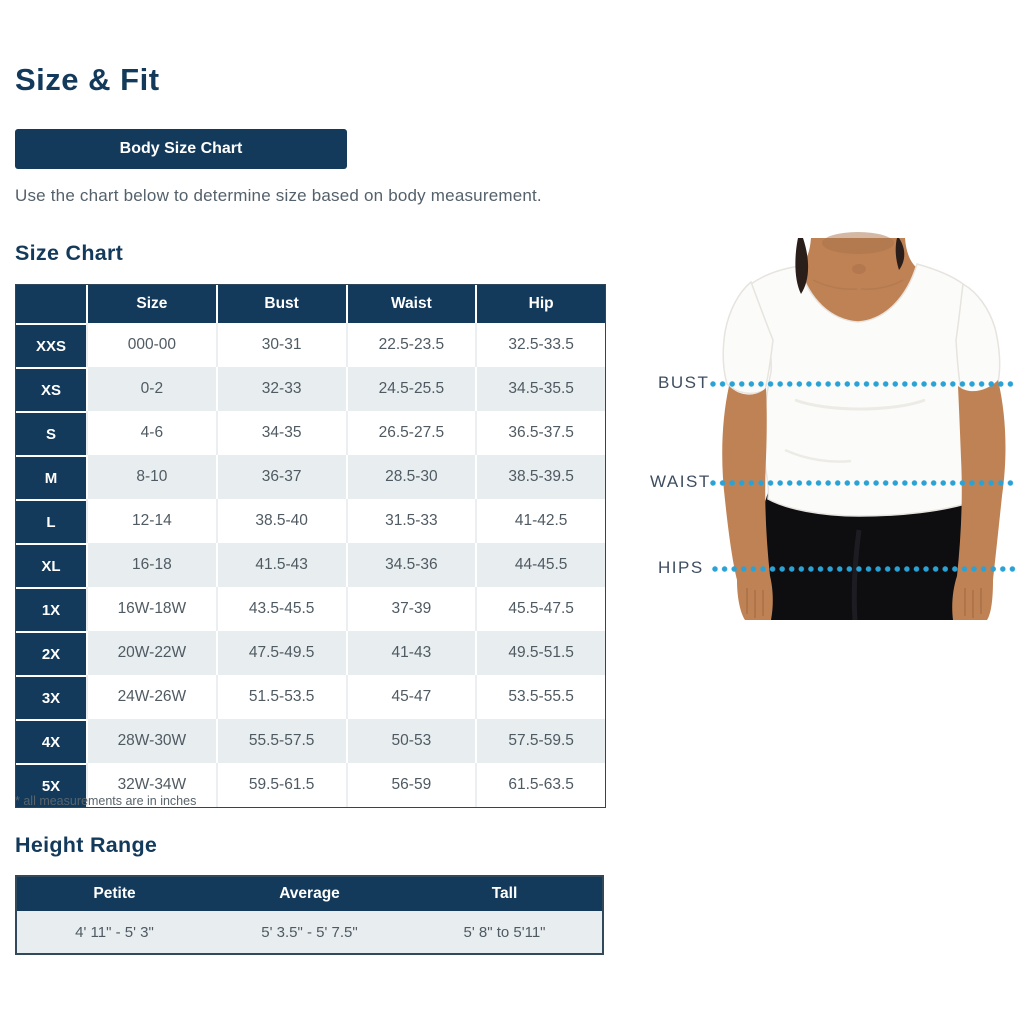 The width and height of the screenshot is (1024, 1024). I want to click on cell-bust: 41.5-43, so click(280, 565).